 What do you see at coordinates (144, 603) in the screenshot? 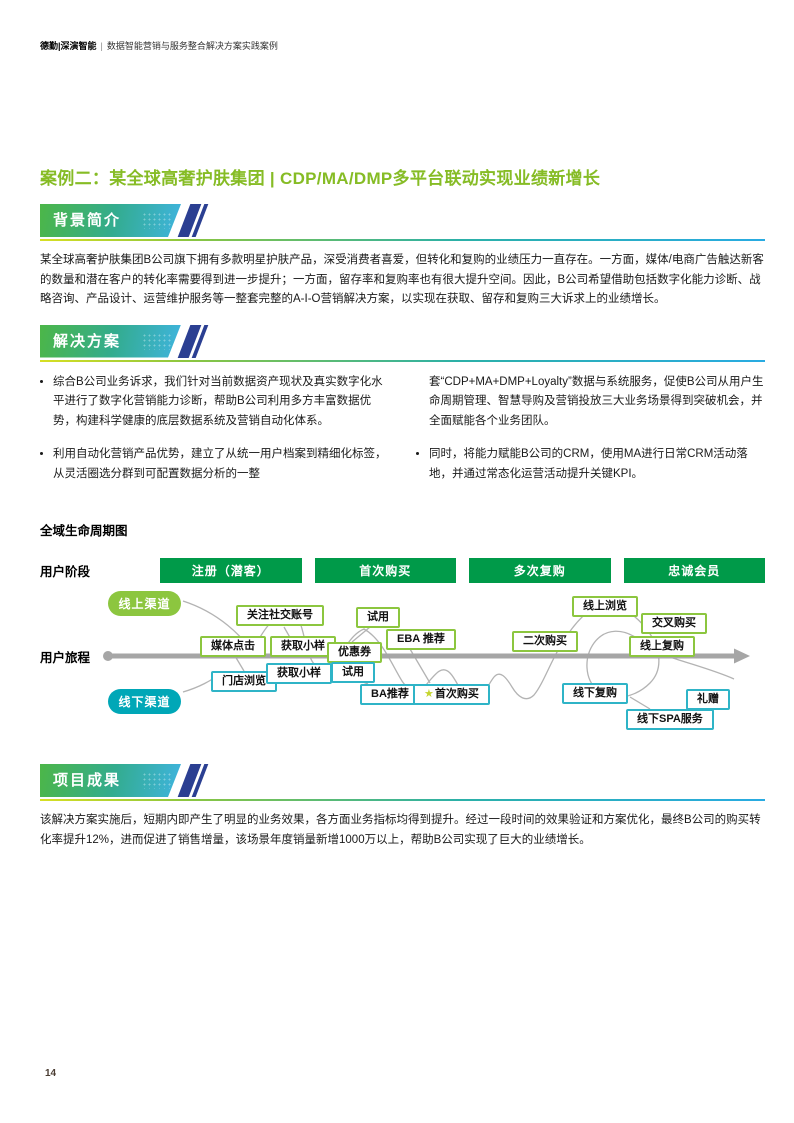
I see `online-channel-pill: 线上渠道` at bounding box center [144, 603].